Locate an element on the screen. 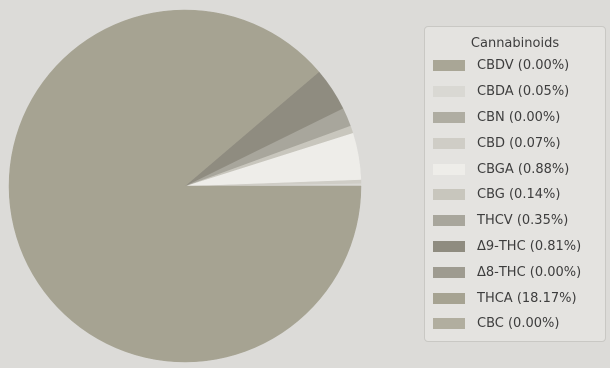 The image size is (610, 368). legend-item: CBG (0.14%) is located at coordinates (515, 195).